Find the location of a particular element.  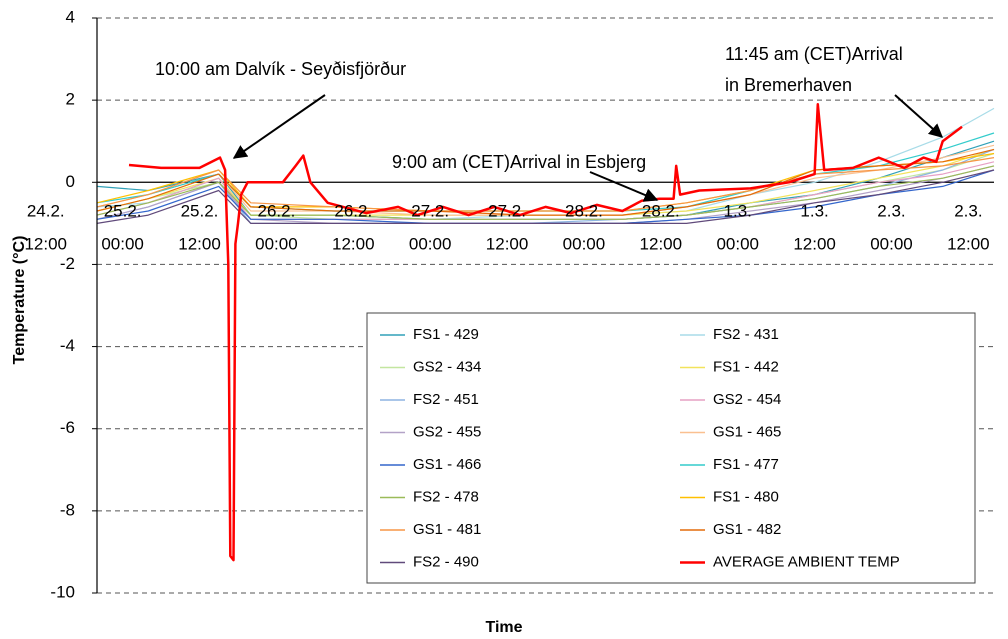

legend-label: FS1 - 477 is located at coordinates (746, 464).